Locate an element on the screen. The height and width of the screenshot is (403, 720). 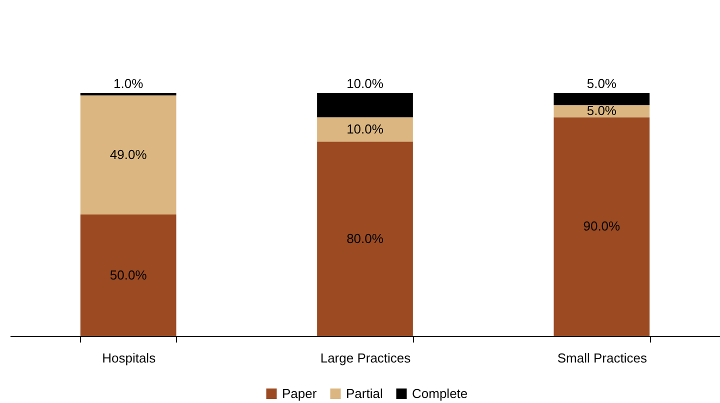
data-label: 90.0% is located at coordinates (602, 226).